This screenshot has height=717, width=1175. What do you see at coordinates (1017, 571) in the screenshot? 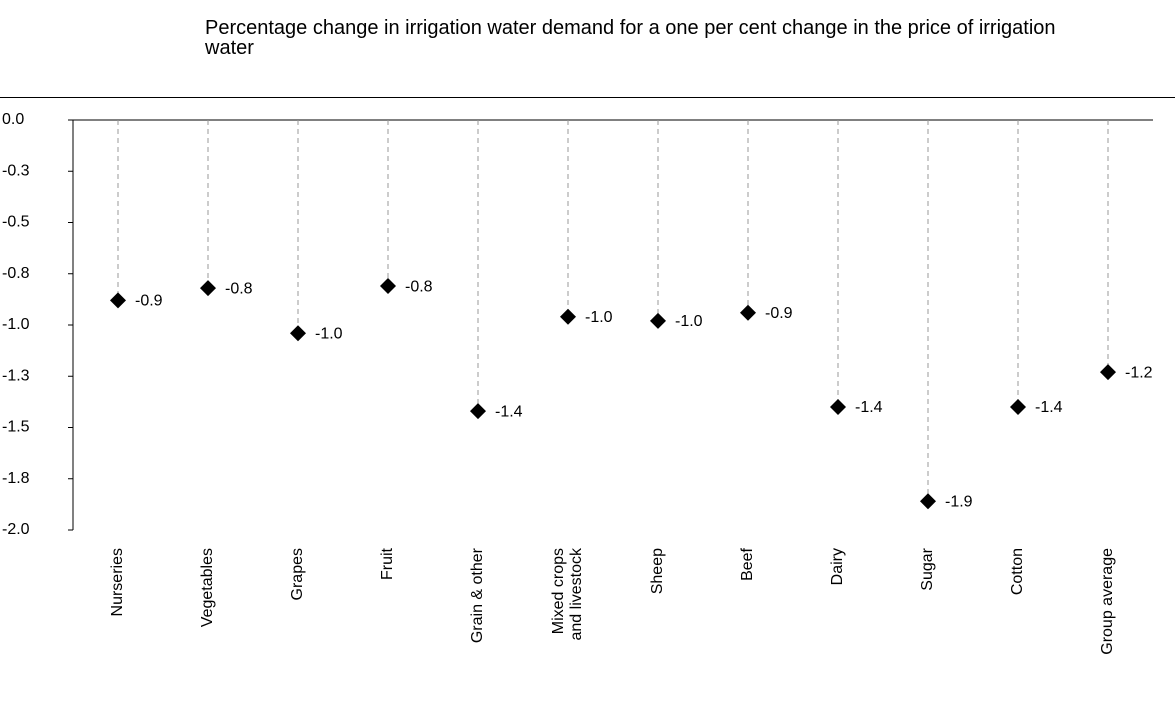
I see `x-tick-label: Cotton` at bounding box center [1017, 571].